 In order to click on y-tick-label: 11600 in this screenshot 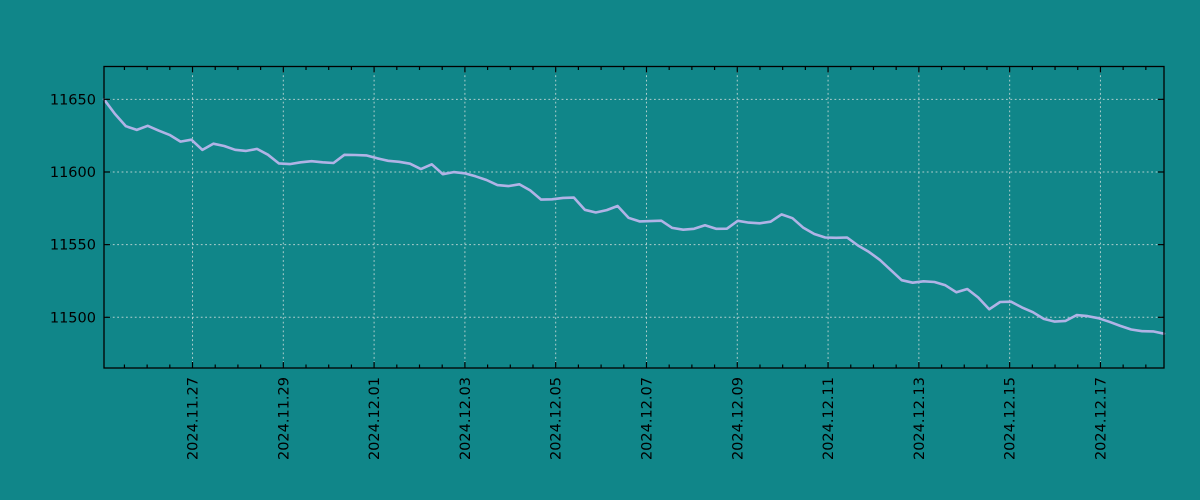, I will do `click(73, 173)`.